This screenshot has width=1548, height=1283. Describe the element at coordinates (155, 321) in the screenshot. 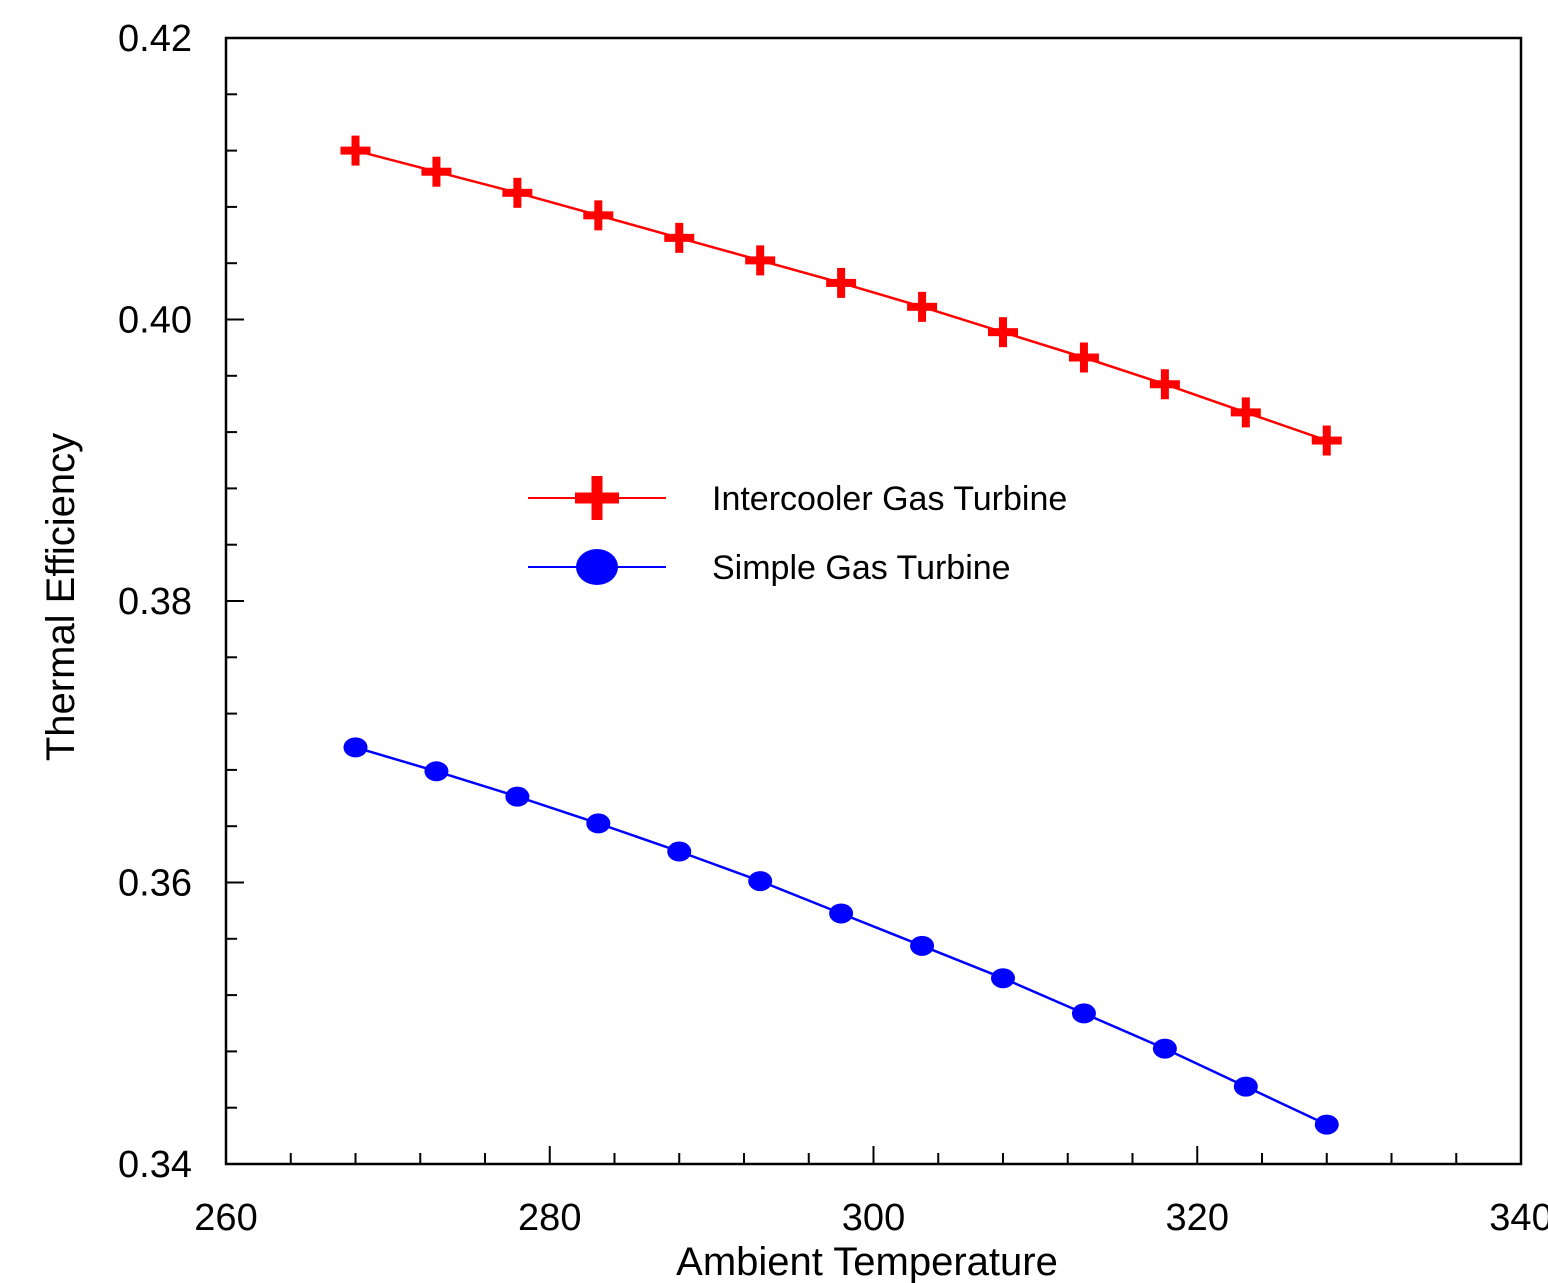

I see `y-tick-label: 0.40` at that location.